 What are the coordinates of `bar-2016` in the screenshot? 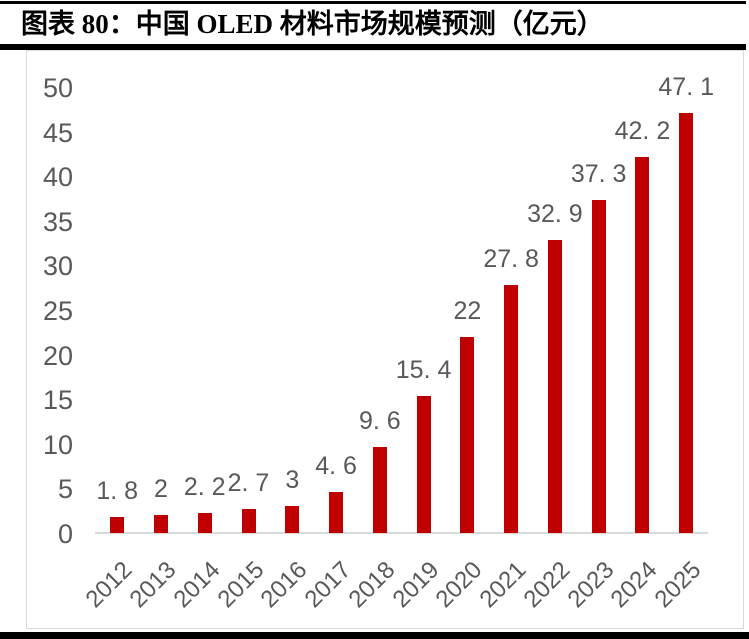 It's located at (292, 519).